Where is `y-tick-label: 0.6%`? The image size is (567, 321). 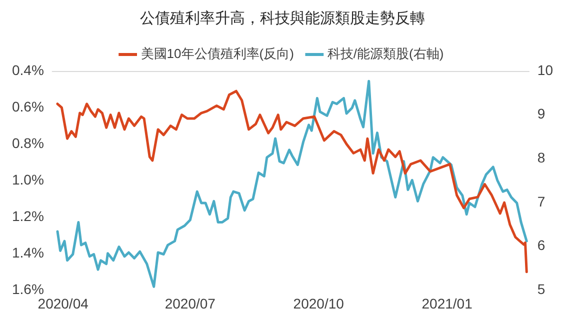 y-tick-label: 0.6% is located at coordinates (28, 106).